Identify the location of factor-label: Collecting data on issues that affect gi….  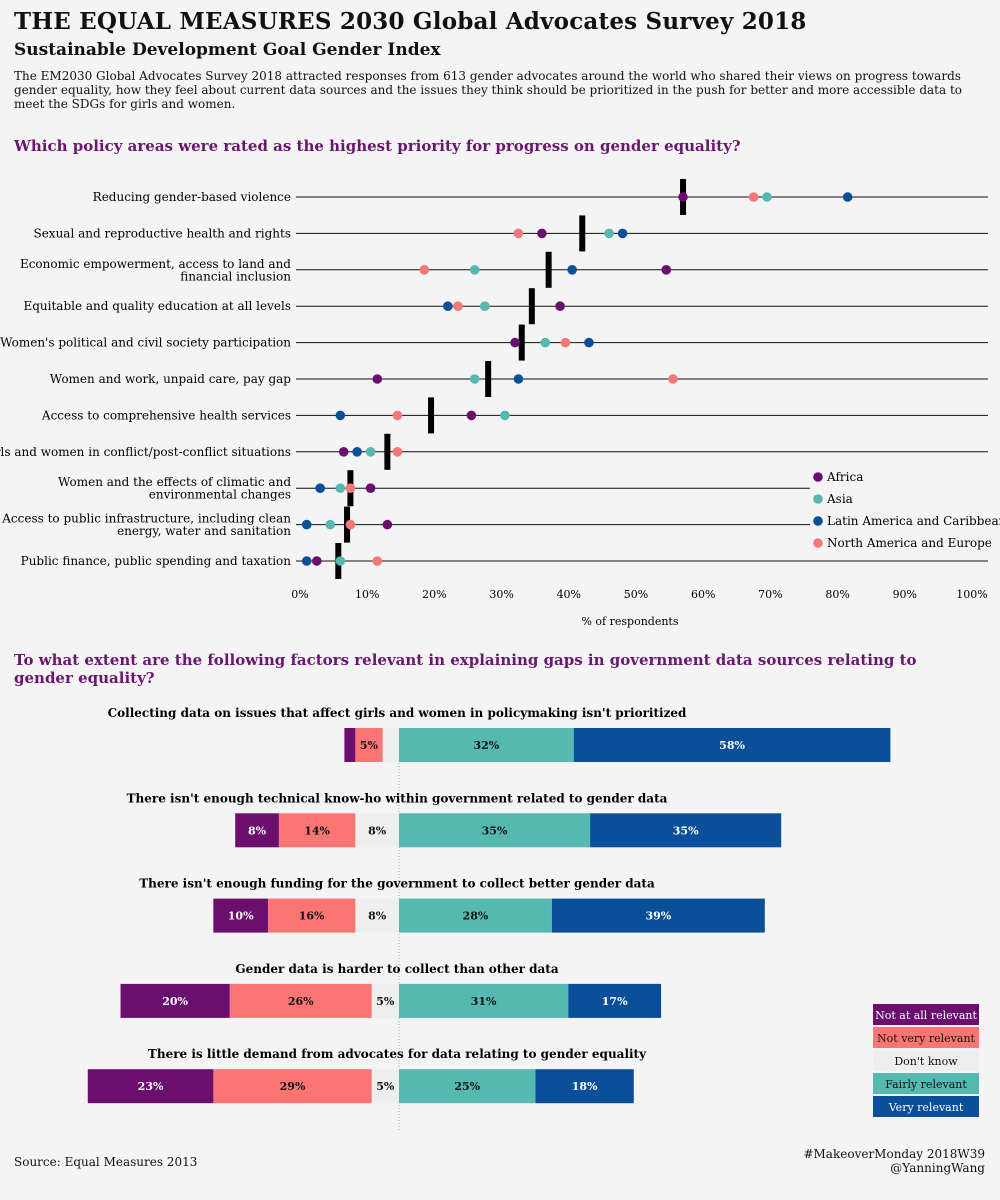
(397, 713).